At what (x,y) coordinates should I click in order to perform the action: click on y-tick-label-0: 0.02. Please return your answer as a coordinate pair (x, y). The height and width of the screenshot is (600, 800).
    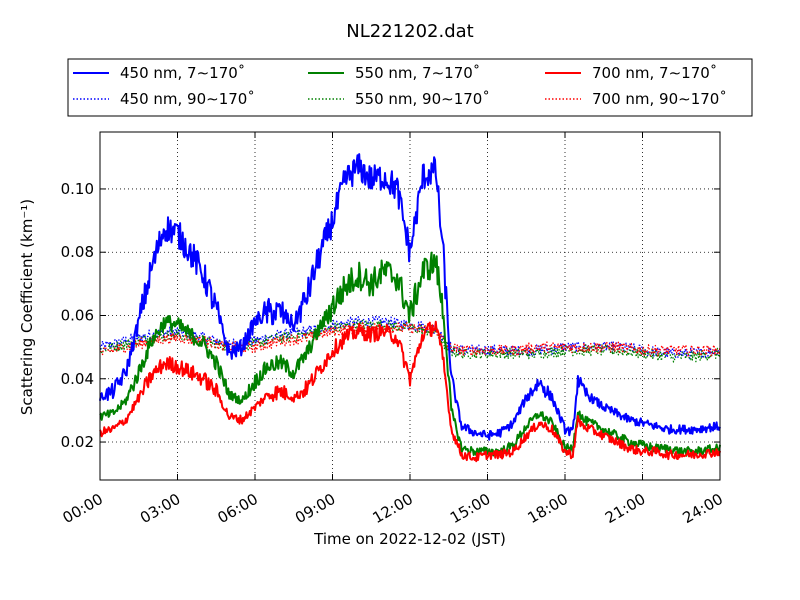
    Looking at the image, I should click on (77, 442).